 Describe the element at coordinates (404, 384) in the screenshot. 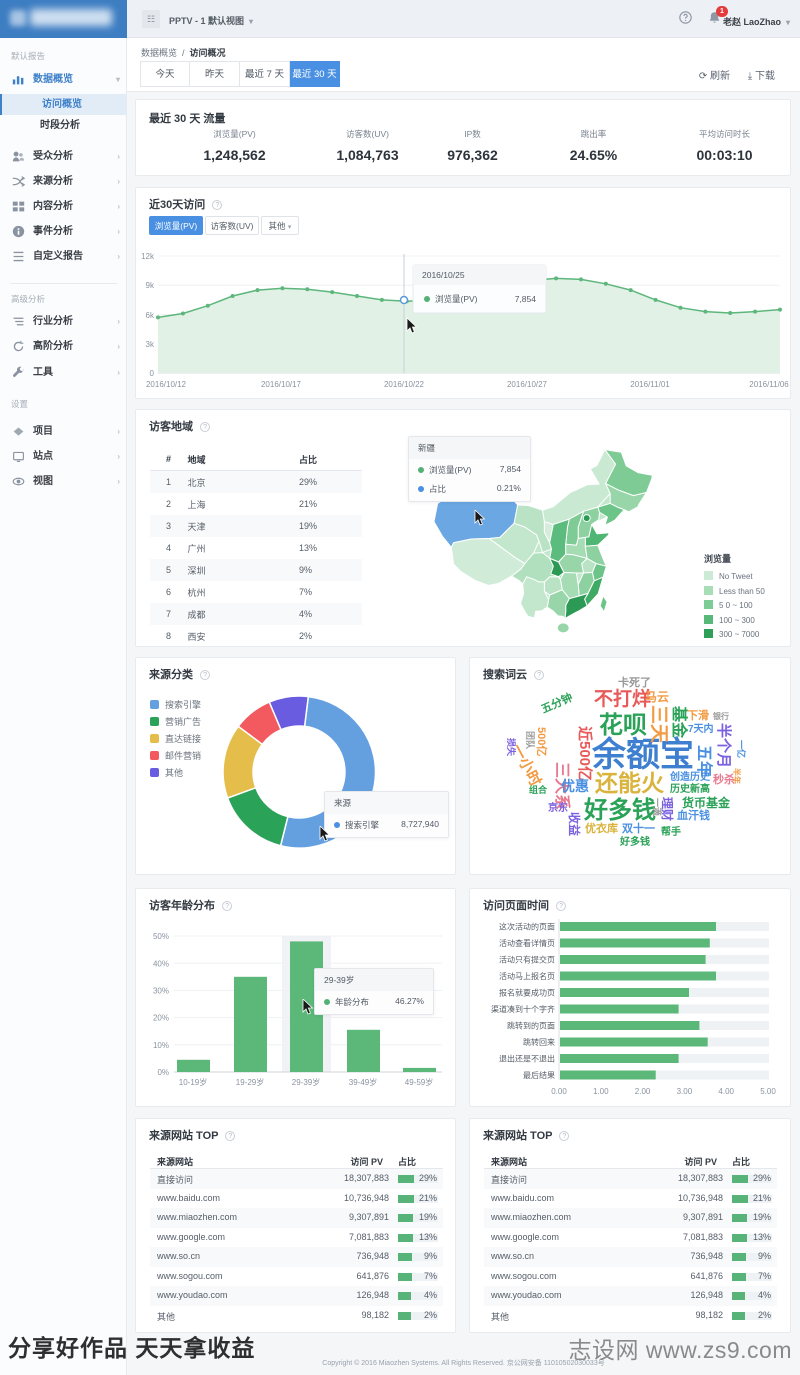

I see `svg-text: 2016/10/22` at that location.